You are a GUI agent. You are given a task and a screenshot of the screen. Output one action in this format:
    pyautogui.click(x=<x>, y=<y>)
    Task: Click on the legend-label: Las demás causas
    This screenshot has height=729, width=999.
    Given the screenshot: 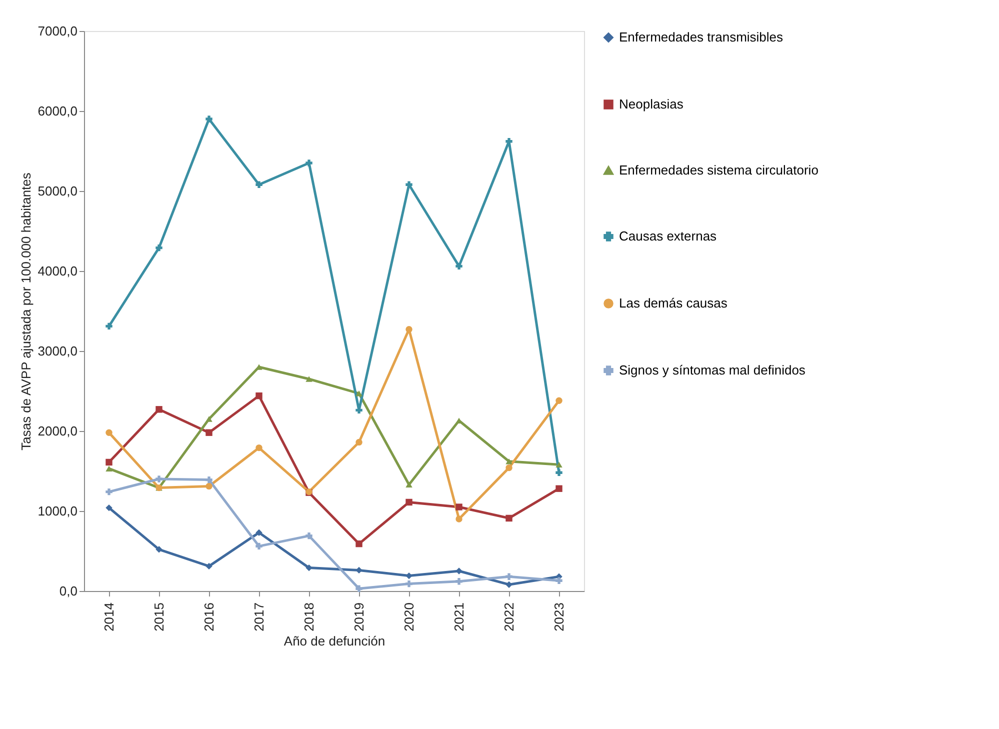 What is the action you would take?
    pyautogui.click(x=673, y=303)
    